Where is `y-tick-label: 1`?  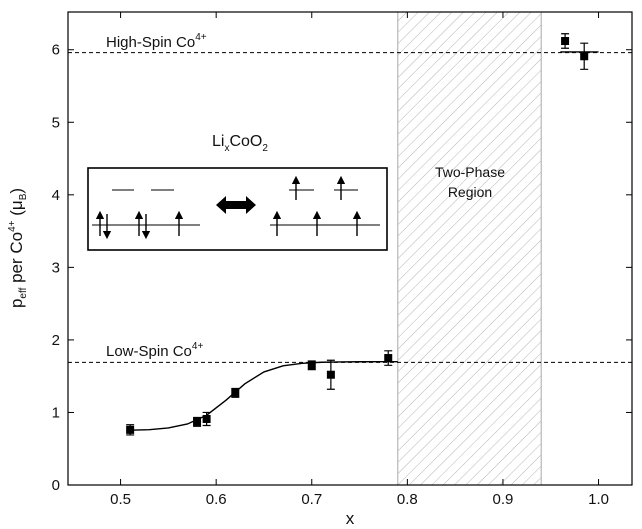 y-tick-label: 1 is located at coordinates (56, 412).